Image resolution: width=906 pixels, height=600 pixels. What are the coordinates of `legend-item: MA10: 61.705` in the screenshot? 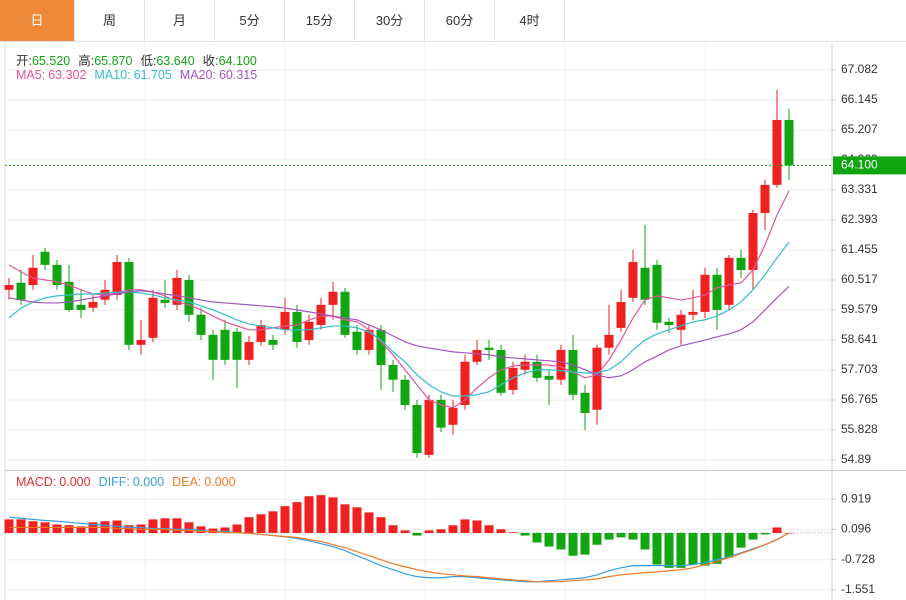 It's located at (132, 75).